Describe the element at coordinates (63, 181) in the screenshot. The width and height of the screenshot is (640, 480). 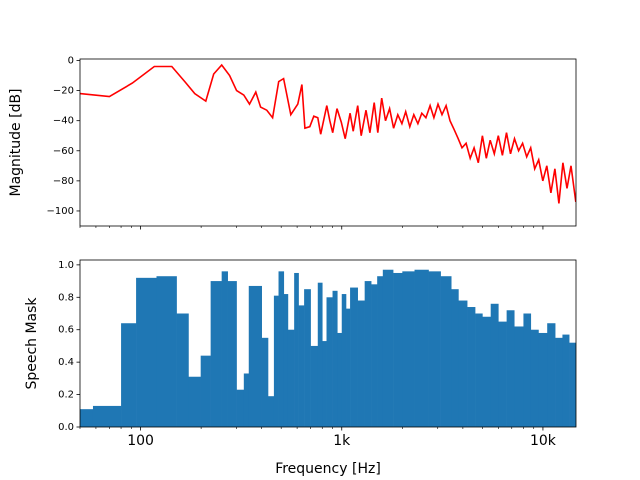
I see `y-tick-label: −80` at that location.